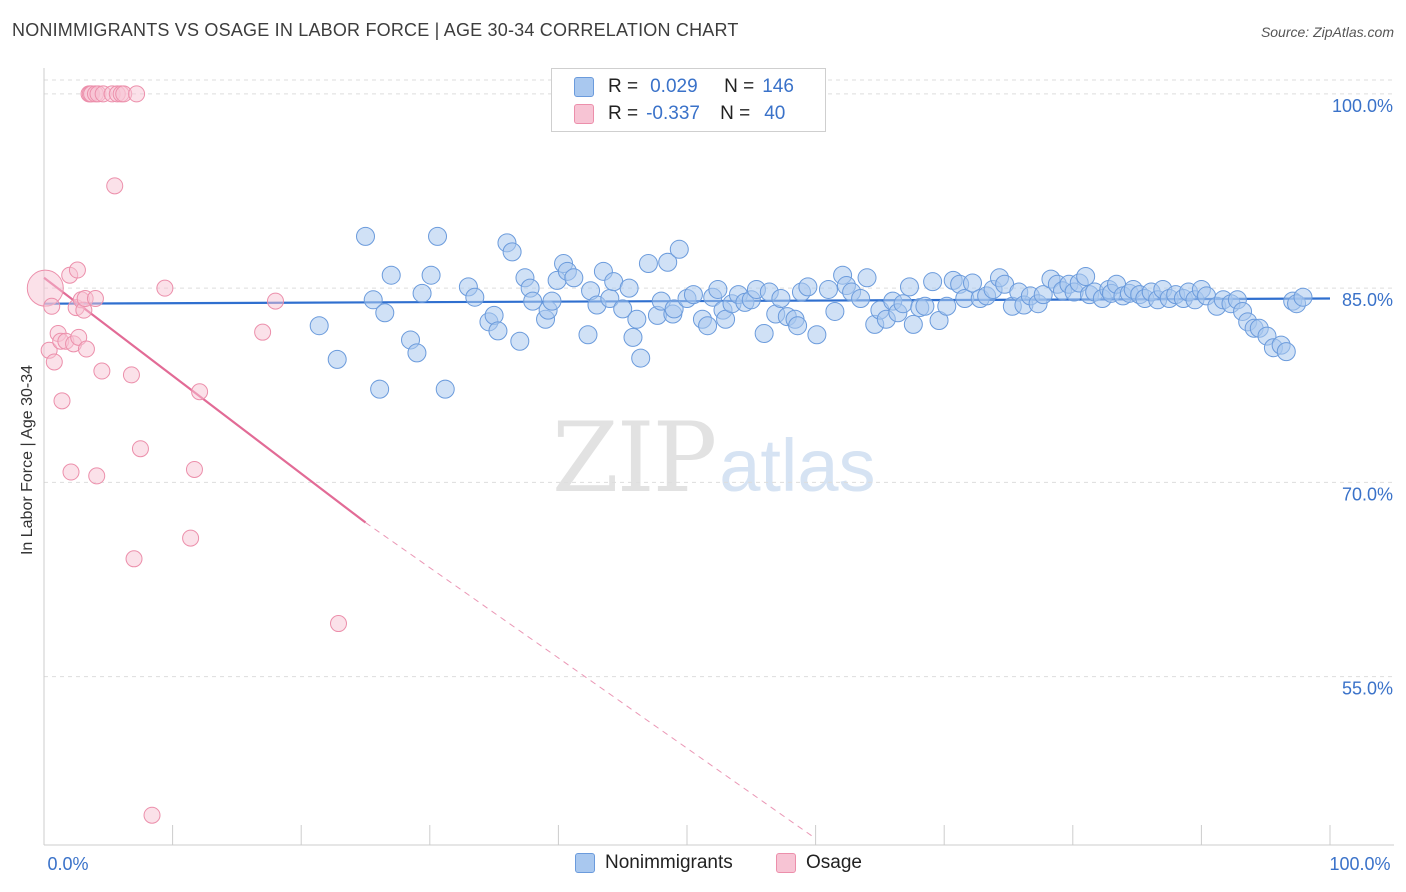  I want to click on legend-swatch-pink, so click(584, 114).